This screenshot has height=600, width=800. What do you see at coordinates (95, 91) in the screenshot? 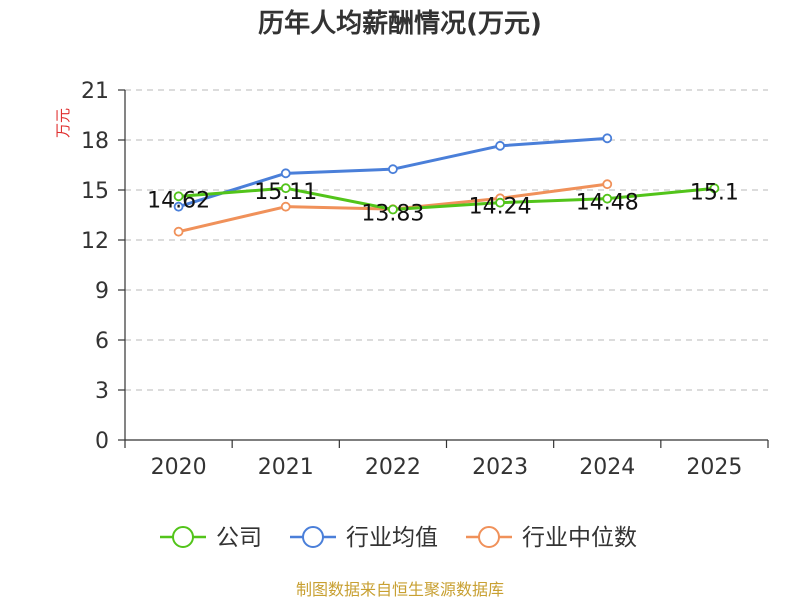
I see `y-tick-label: 21` at bounding box center [95, 91].